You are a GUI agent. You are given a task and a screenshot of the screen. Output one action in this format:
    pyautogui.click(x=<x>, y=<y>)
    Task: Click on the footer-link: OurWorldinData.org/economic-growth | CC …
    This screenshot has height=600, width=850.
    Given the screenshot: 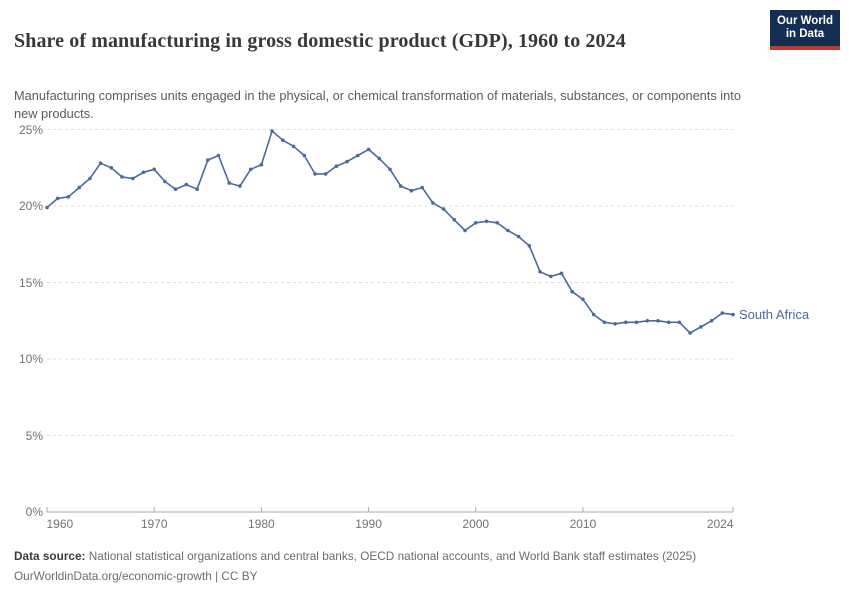 What is the action you would take?
    pyautogui.click(x=136, y=576)
    